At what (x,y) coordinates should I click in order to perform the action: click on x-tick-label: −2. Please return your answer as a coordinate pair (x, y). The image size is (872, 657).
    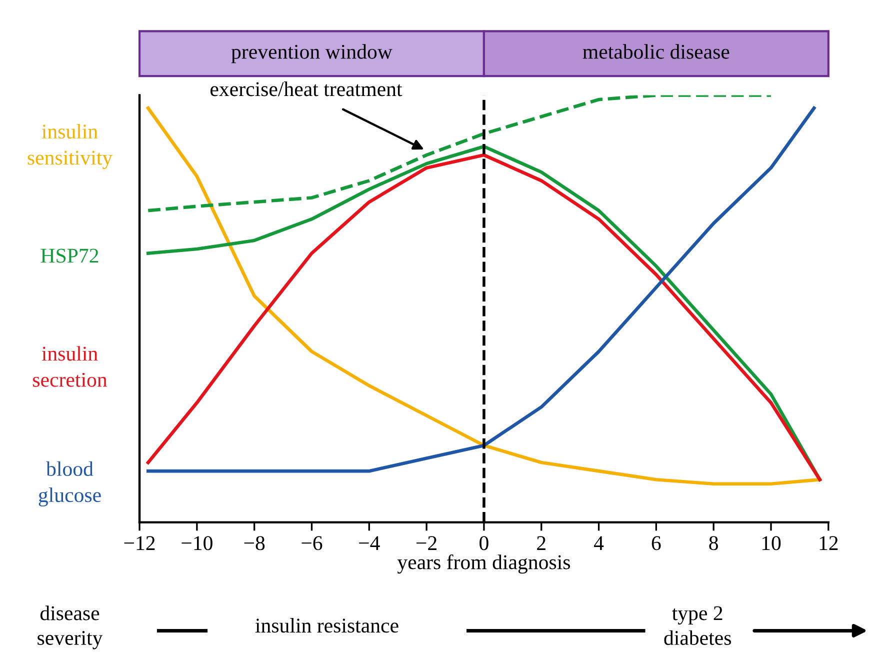
    Looking at the image, I should click on (426, 543).